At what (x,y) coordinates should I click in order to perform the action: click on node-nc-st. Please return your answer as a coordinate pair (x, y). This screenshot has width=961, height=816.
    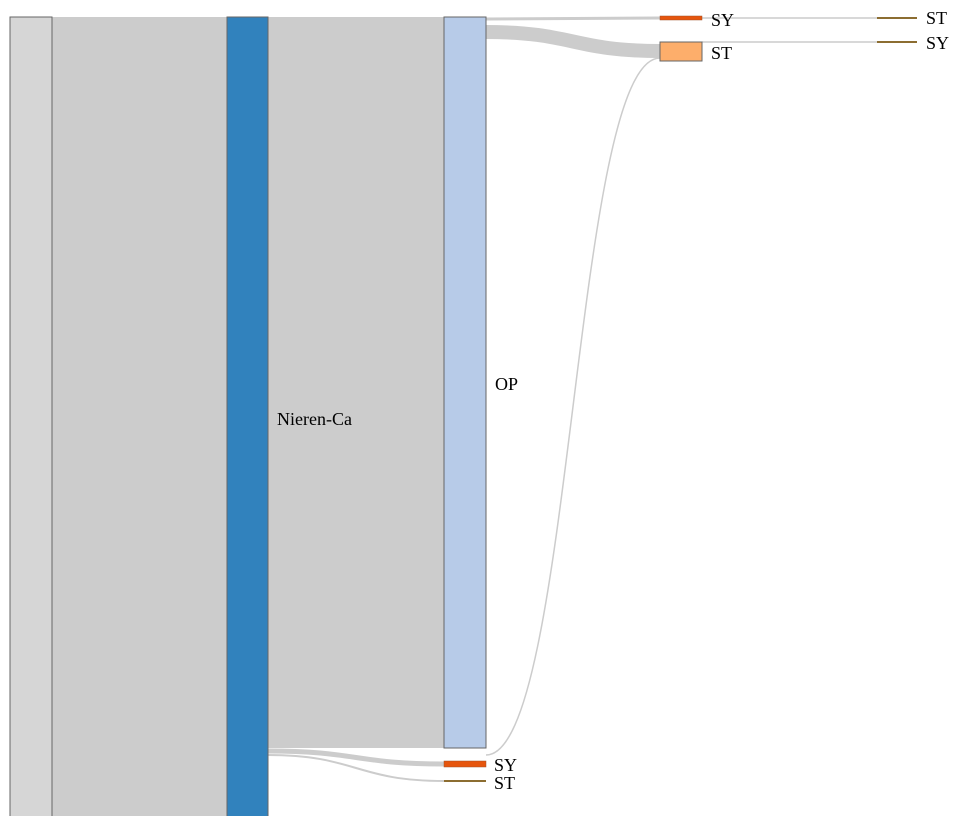
    Looking at the image, I should click on (465, 781).